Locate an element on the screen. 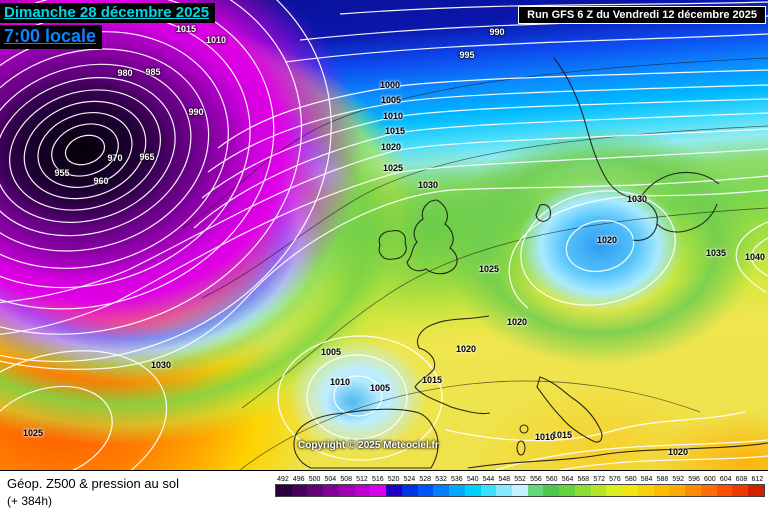 This screenshot has width=768, height=512. legend-value: 516 is located at coordinates (377, 479).